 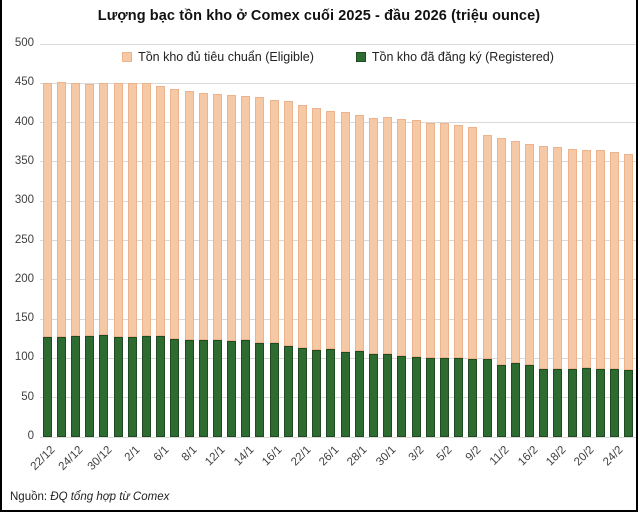 What do you see at coordinates (584, 456) in the screenshot?
I see `x-tick-label: 20/2` at bounding box center [584, 456].